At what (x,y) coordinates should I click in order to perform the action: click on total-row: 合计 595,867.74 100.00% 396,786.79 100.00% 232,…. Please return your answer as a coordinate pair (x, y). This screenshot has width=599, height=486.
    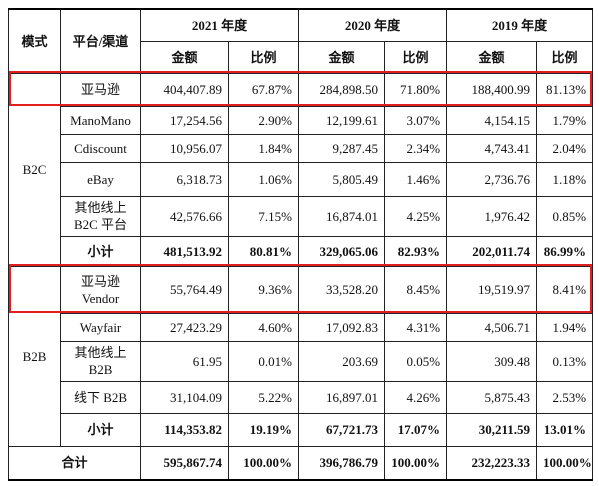
    Looking at the image, I should click on (301, 463).